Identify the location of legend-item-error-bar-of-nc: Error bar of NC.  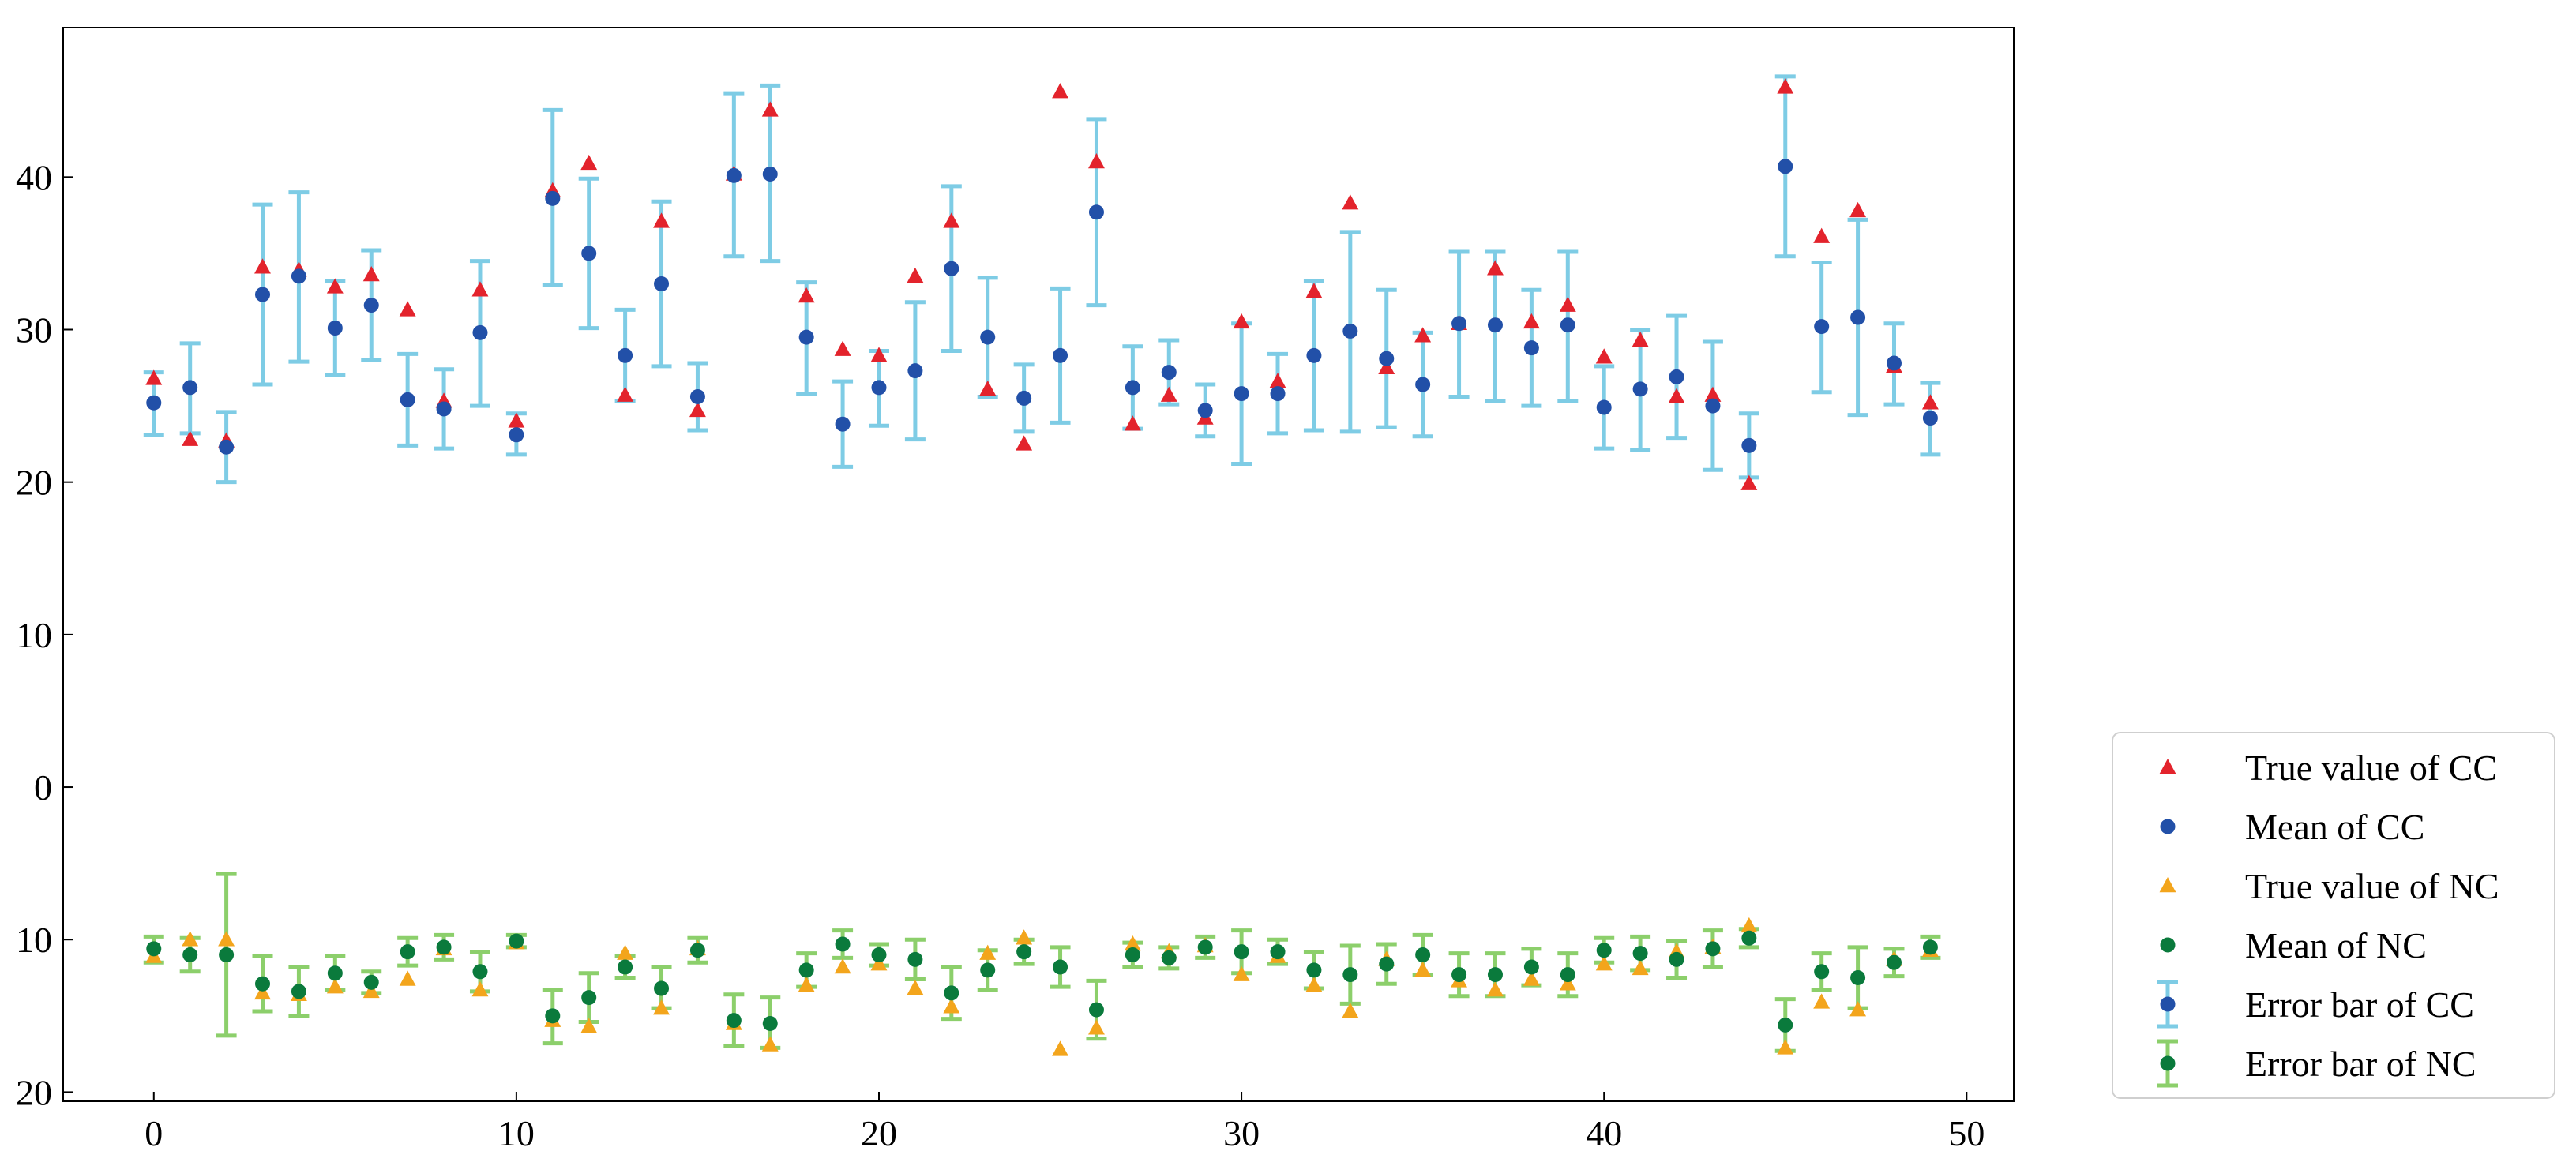
(2316, 1063).